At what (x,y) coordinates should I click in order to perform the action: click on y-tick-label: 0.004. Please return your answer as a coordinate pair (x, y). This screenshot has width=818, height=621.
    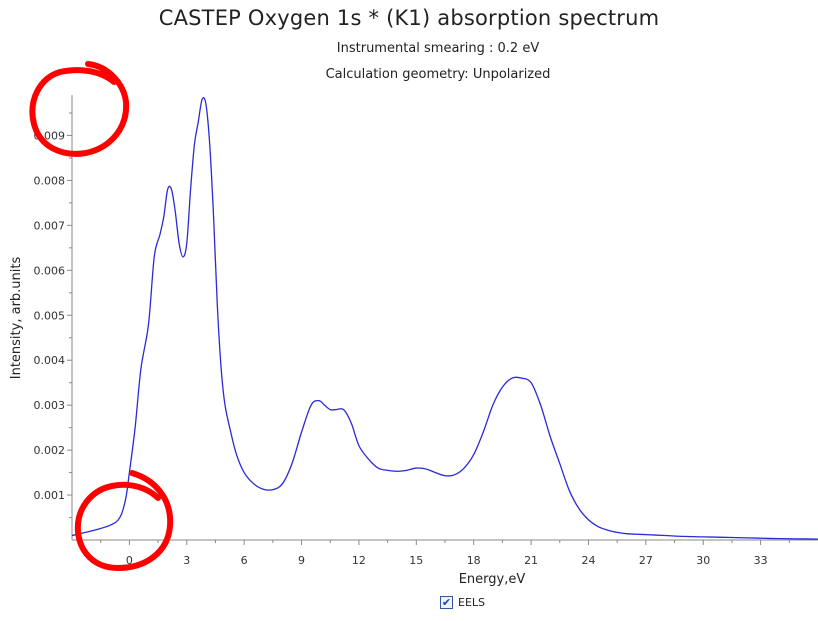
    Looking at the image, I should click on (50, 360).